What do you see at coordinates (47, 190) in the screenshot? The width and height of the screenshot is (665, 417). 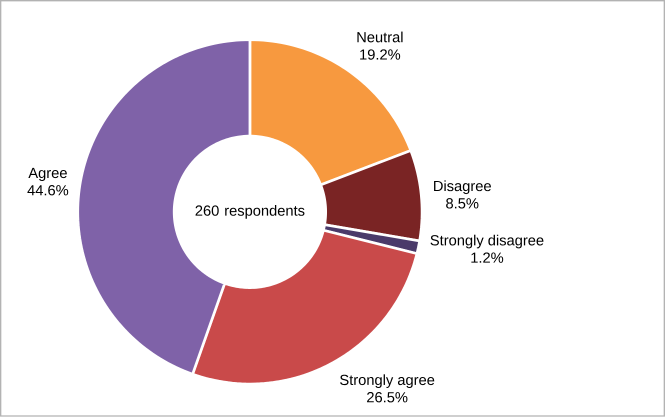 I see `data-label: 44.6%` at bounding box center [47, 190].